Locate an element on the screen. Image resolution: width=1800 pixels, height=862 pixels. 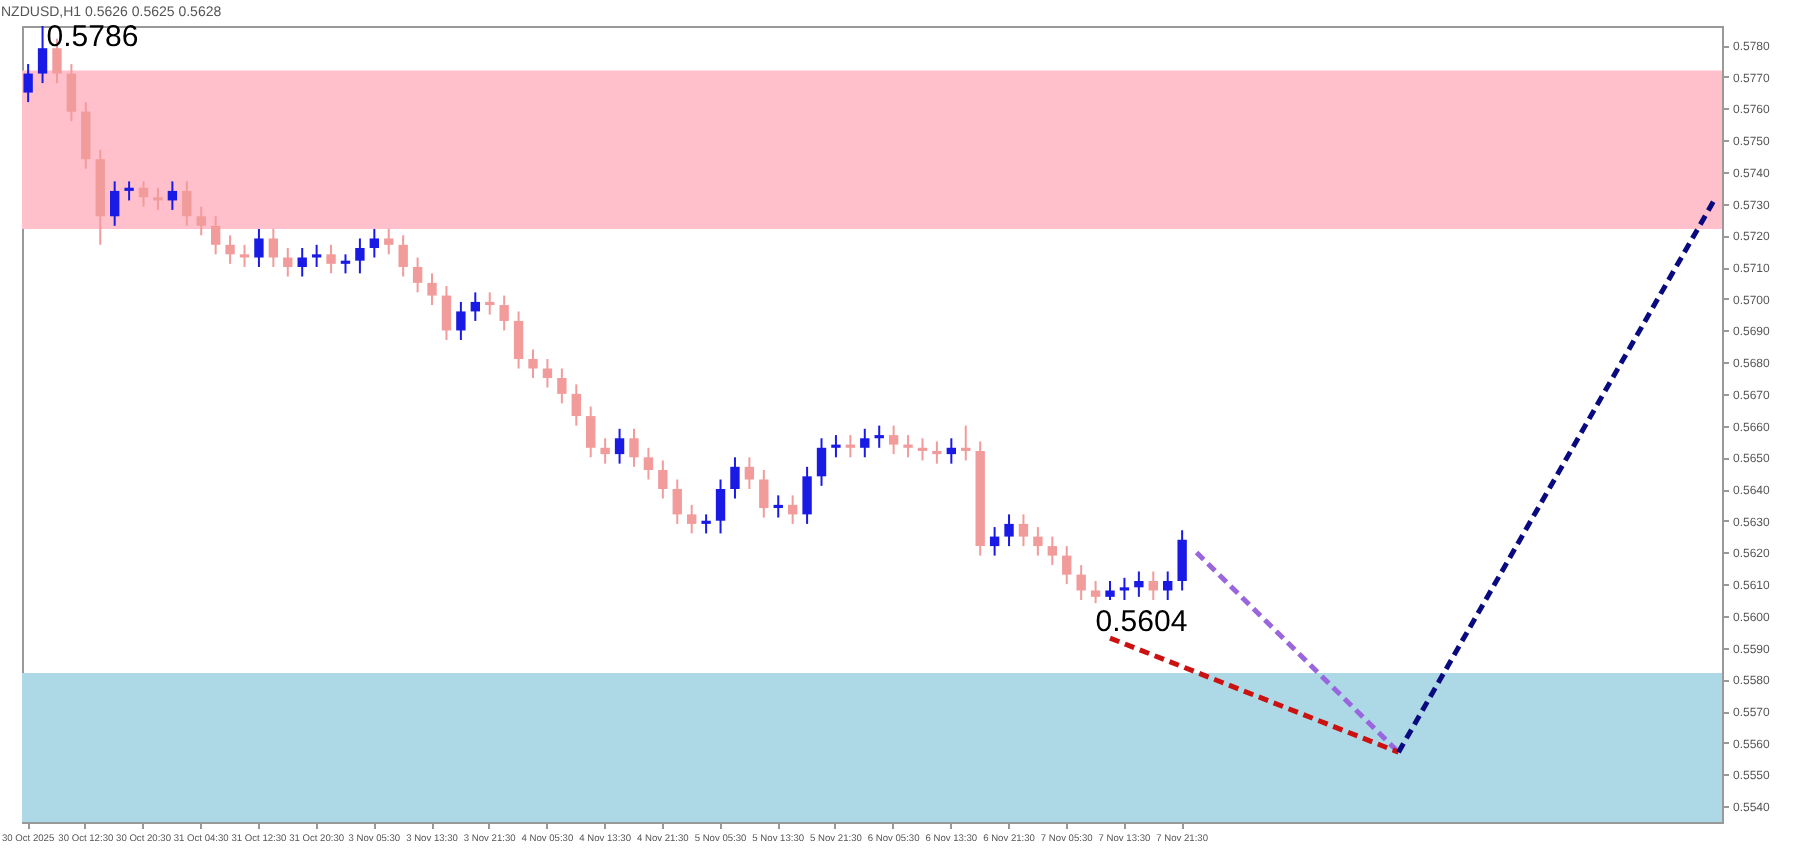
annotation: 0.5604 is located at coordinates (1141, 622).